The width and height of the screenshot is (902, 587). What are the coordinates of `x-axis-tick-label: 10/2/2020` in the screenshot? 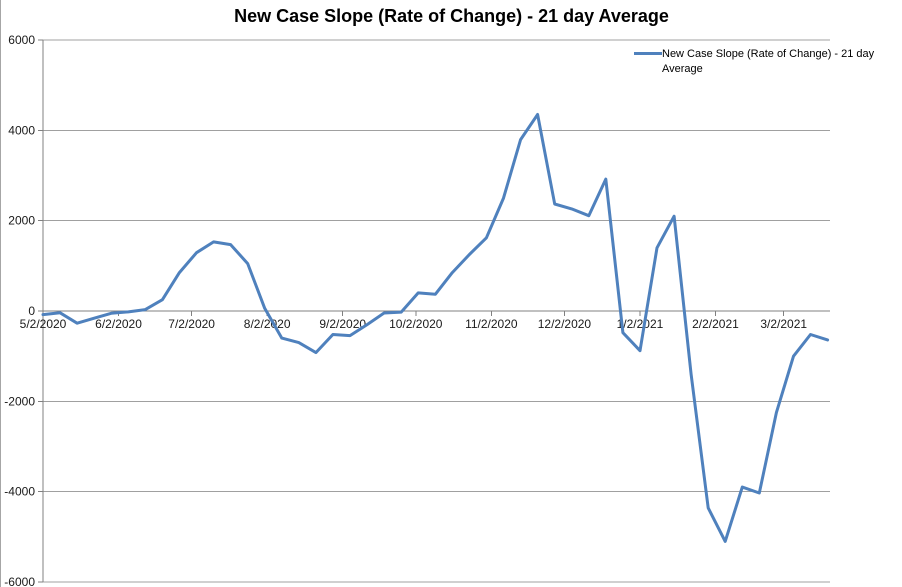 It's located at (416, 324).